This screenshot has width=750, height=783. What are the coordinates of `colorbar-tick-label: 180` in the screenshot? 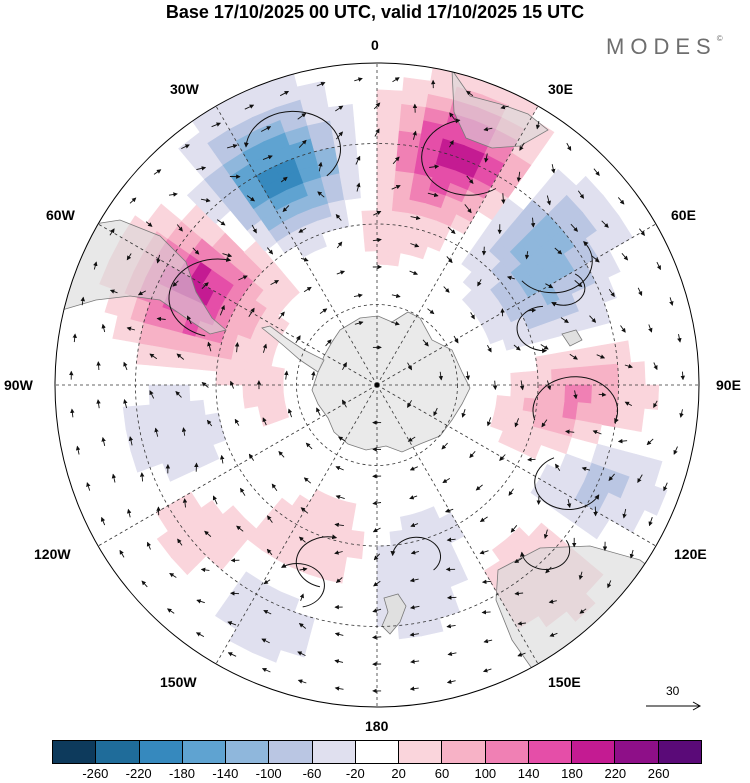 It's located at (572, 773).